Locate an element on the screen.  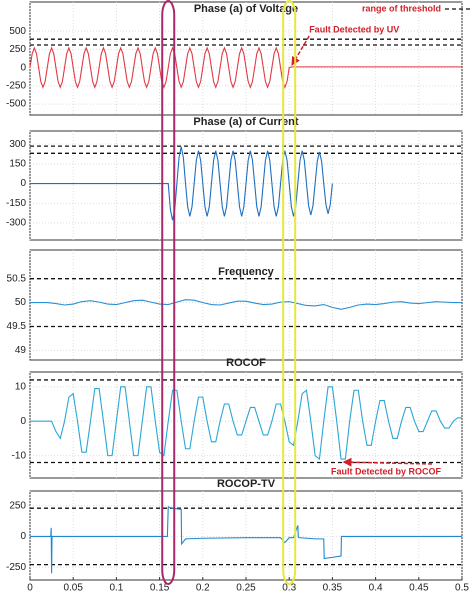
x-tick-label: 0.35 is located at coordinates (333, 588).